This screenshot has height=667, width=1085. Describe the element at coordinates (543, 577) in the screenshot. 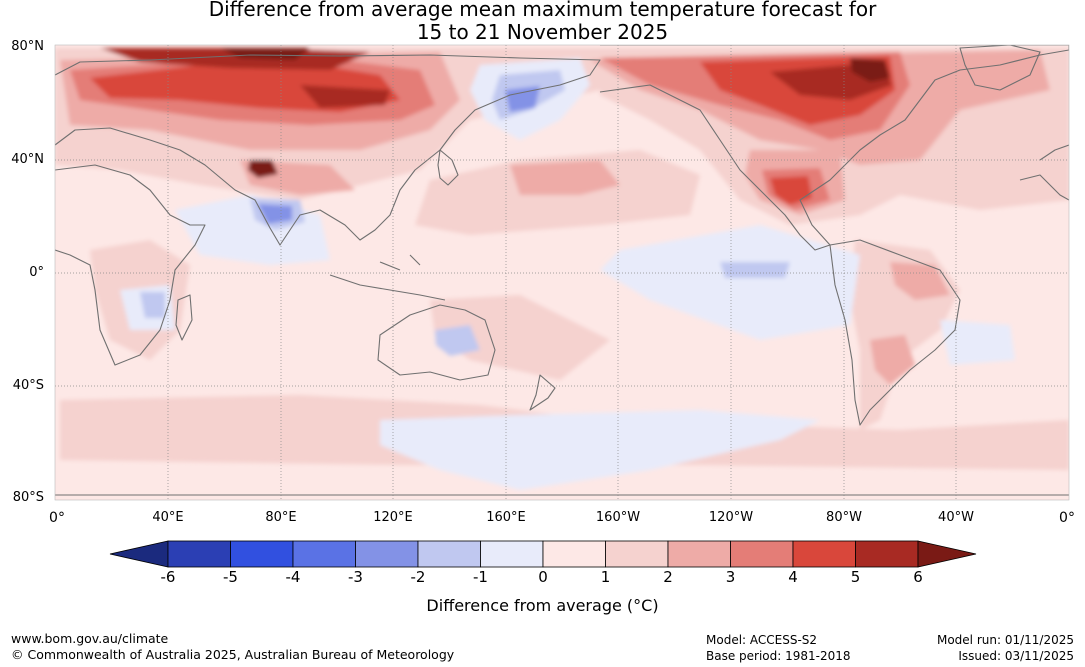

I see `colorbar-tick-label: 0` at that location.